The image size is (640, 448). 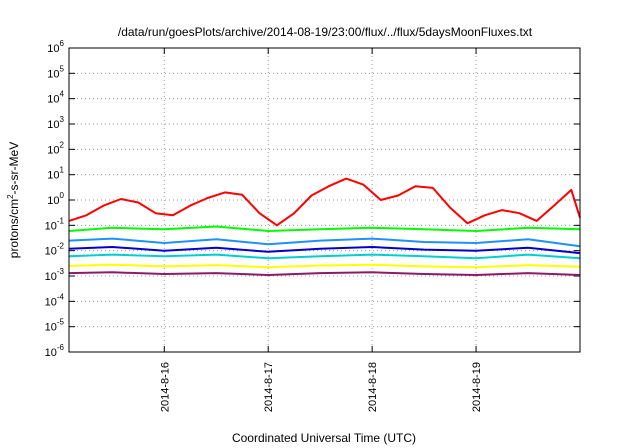 I want to click on x-tick-label: 2014-8-19, so click(x=477, y=387).